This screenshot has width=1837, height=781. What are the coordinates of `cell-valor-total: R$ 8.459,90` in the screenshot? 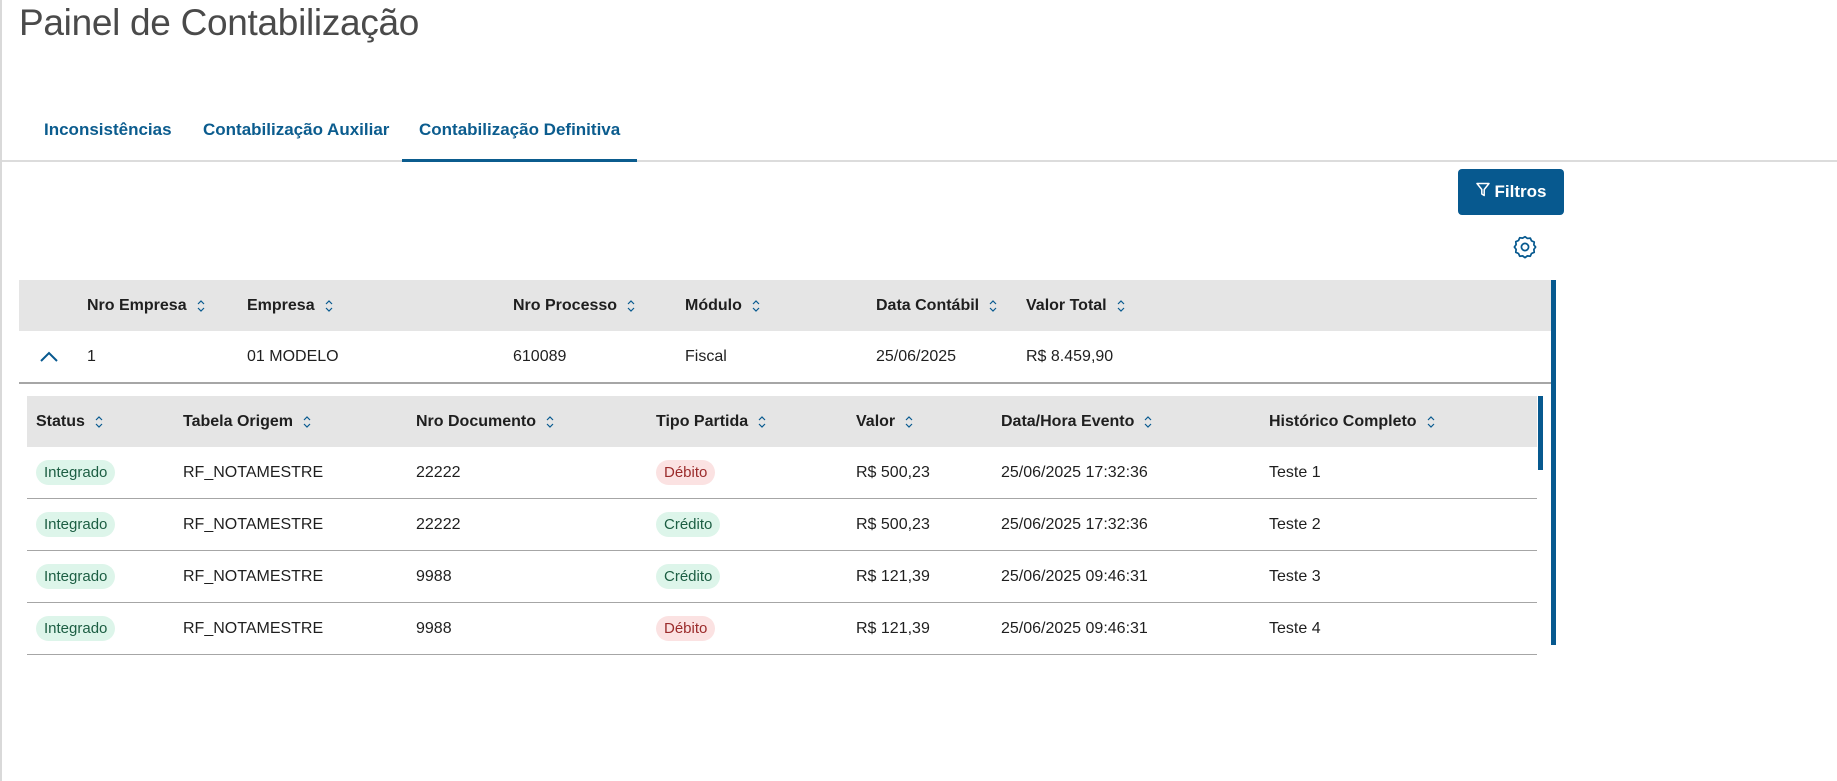 It's located at (1070, 356).